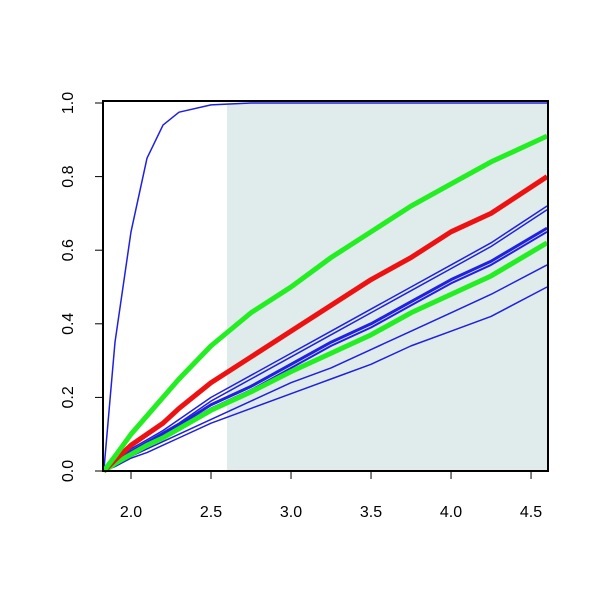 The height and width of the screenshot is (605, 600). What do you see at coordinates (68, 471) in the screenshot?
I see `y-tick-label: 0.0` at bounding box center [68, 471].